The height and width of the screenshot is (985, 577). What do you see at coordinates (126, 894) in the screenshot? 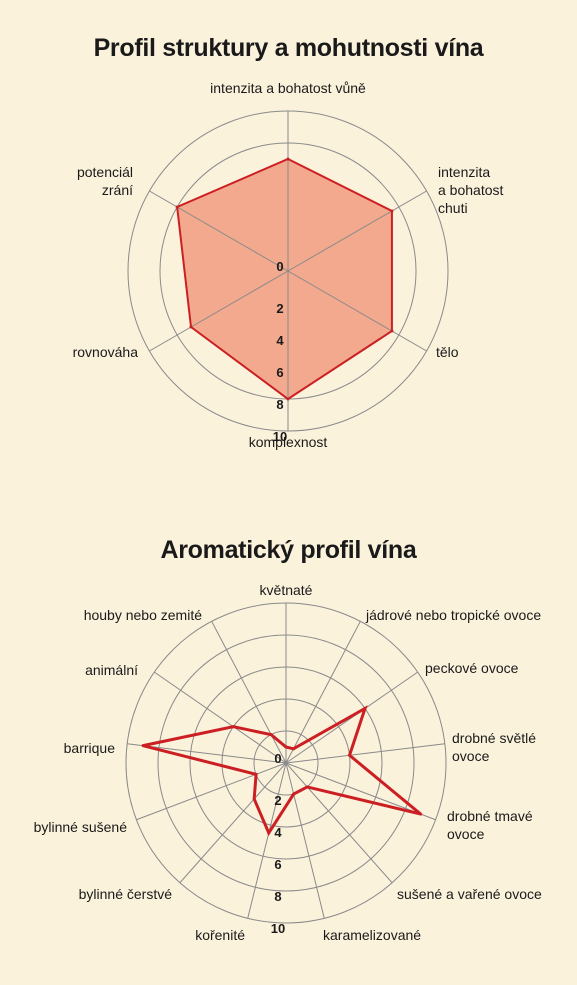
I see `axis-label: bylinné čerstvé` at bounding box center [126, 894].